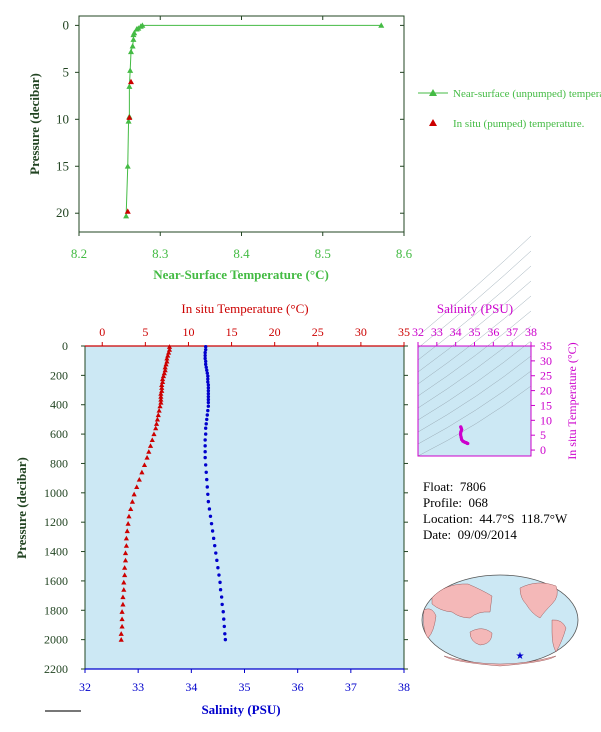 Image resolution: width=601 pixels, height=732 pixels. I want to click on map-land-africa, so click(430, 623).